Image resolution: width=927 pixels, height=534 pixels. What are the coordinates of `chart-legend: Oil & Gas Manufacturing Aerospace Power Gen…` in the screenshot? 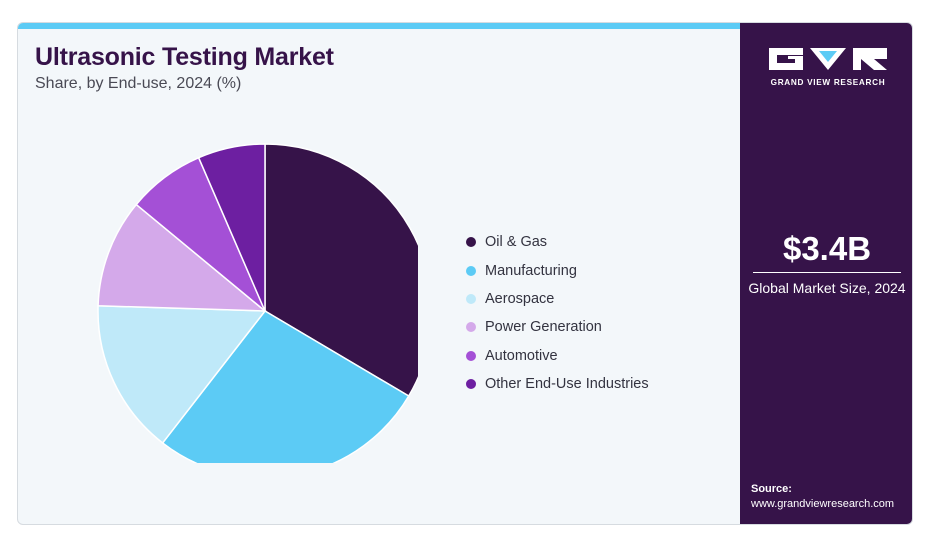 It's located at (557, 313).